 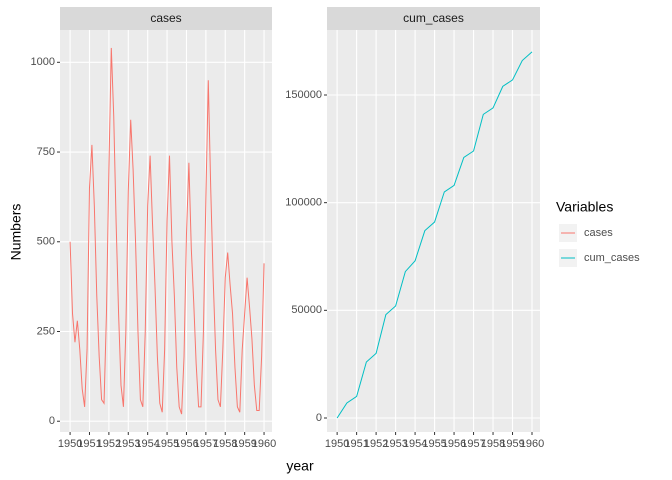 I want to click on y-tick-label: 250, so click(x=46, y=331).